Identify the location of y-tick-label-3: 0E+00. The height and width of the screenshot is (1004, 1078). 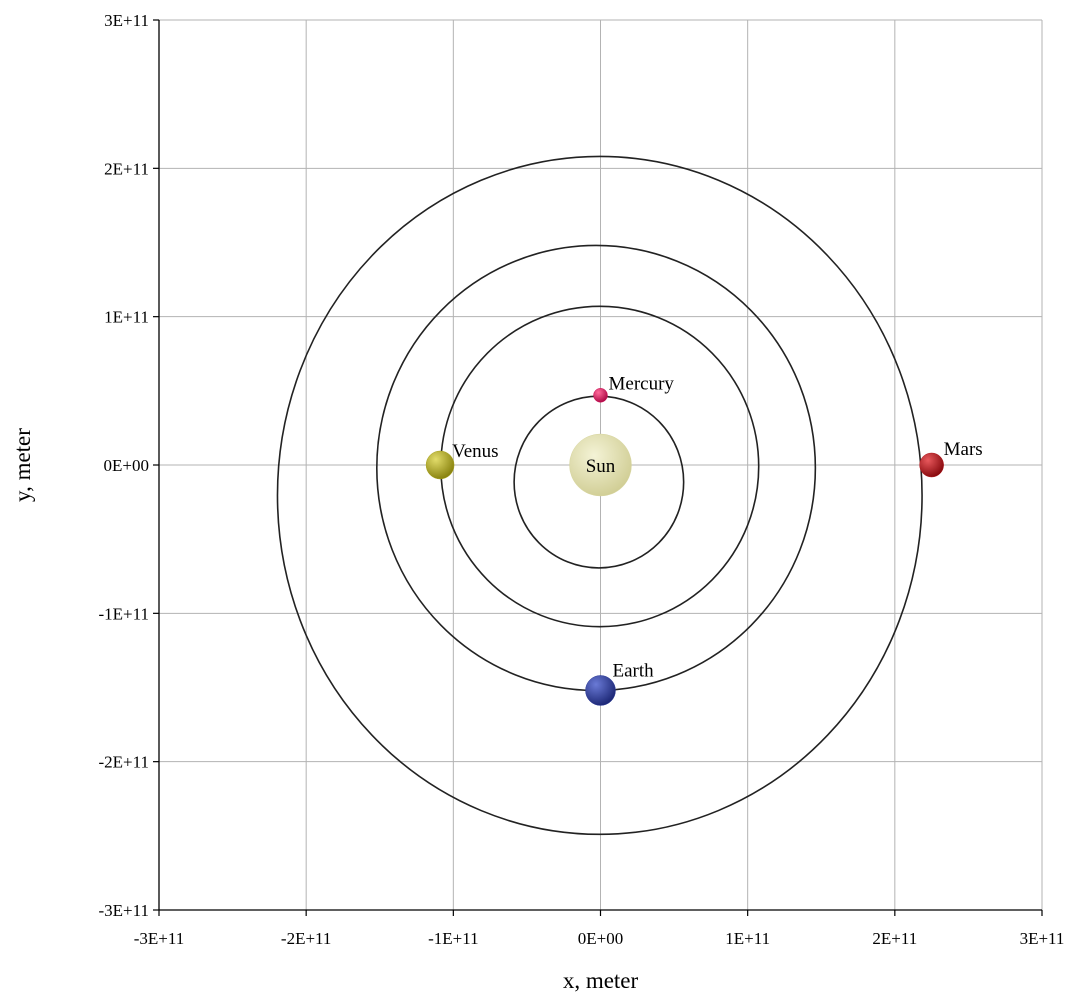
(126, 465).